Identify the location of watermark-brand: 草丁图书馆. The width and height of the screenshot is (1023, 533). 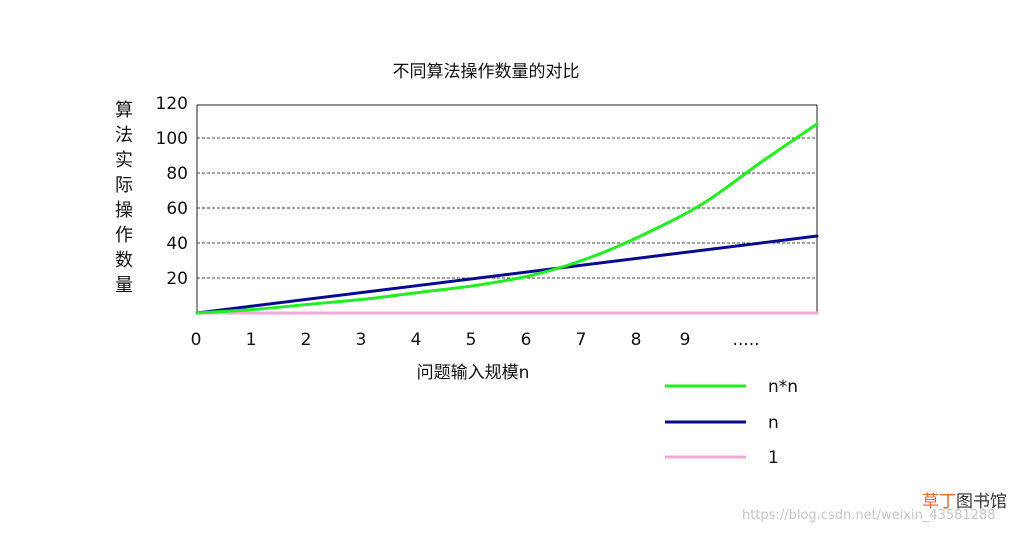
(964, 499).